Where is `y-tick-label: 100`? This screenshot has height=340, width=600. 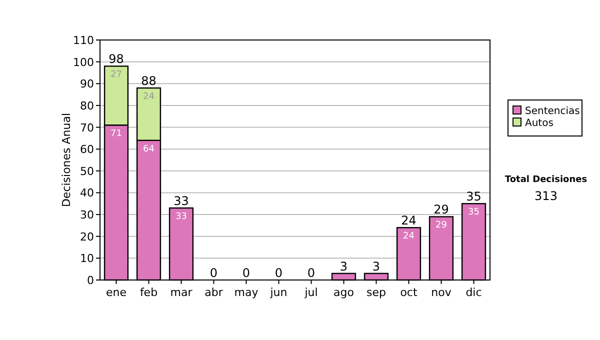 y-tick-label: 100 is located at coordinates (83, 62).